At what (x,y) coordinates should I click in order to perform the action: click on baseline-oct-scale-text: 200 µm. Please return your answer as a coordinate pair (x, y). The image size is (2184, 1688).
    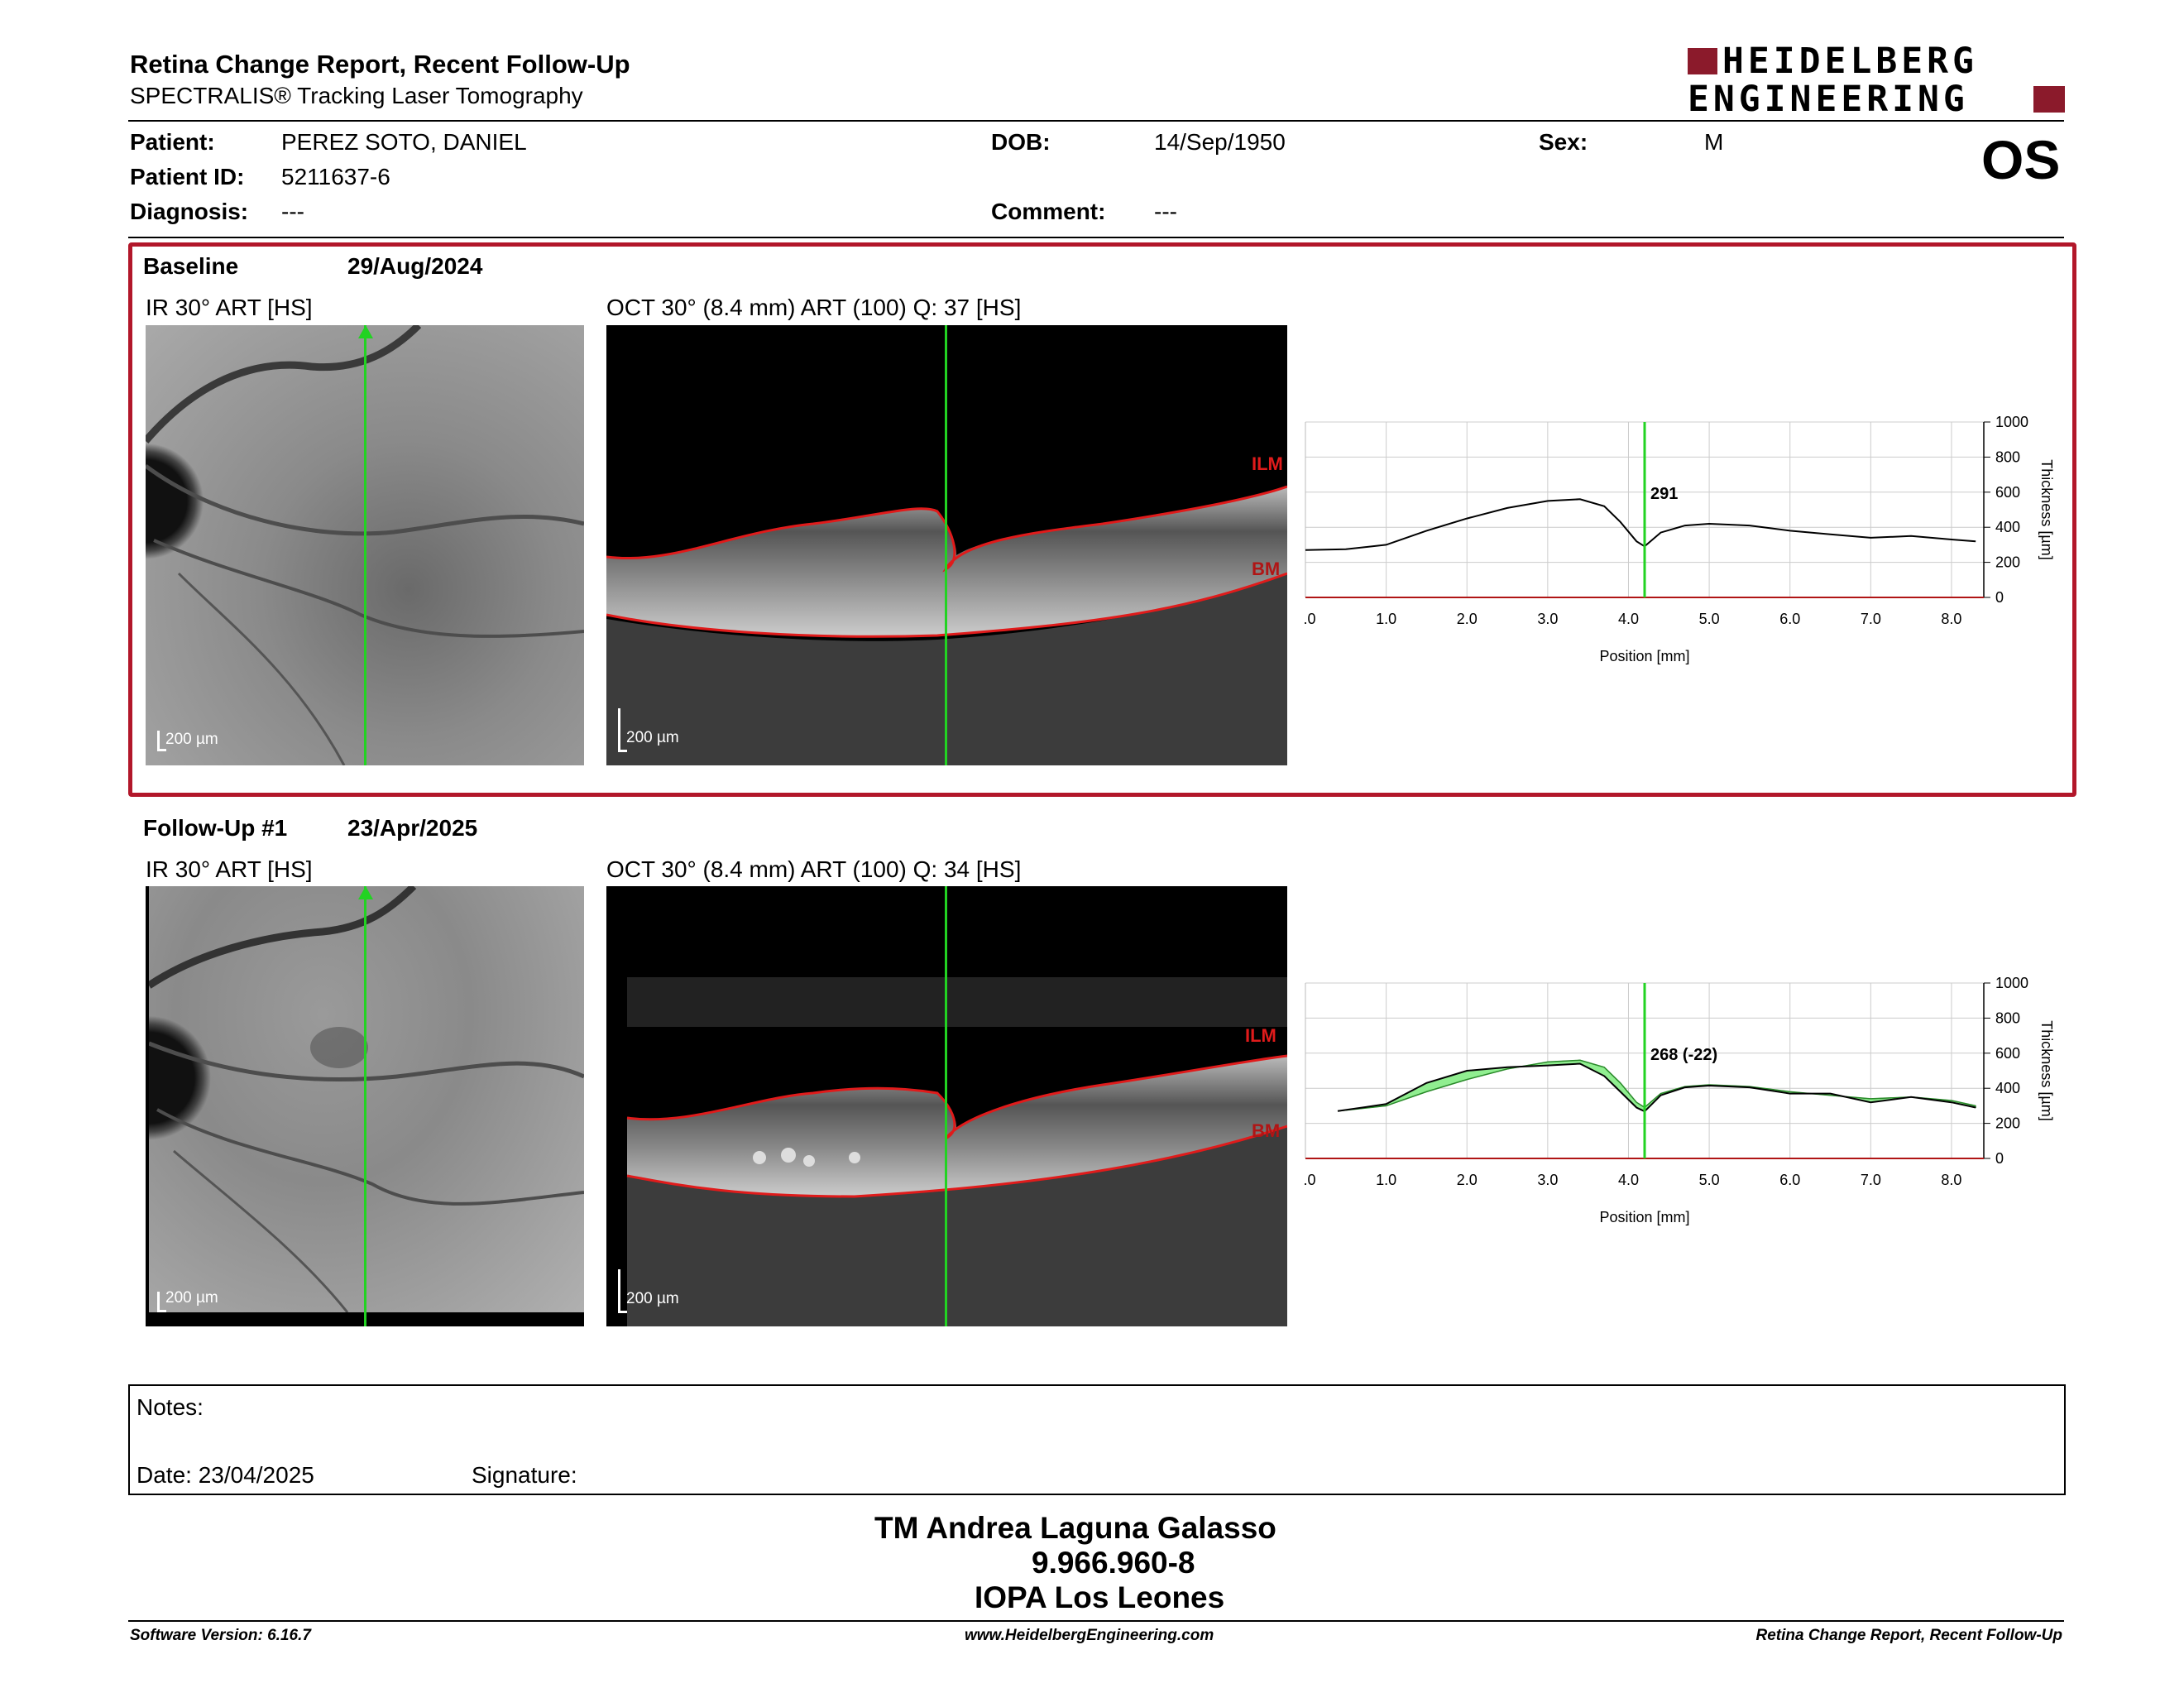
    Looking at the image, I should click on (652, 737).